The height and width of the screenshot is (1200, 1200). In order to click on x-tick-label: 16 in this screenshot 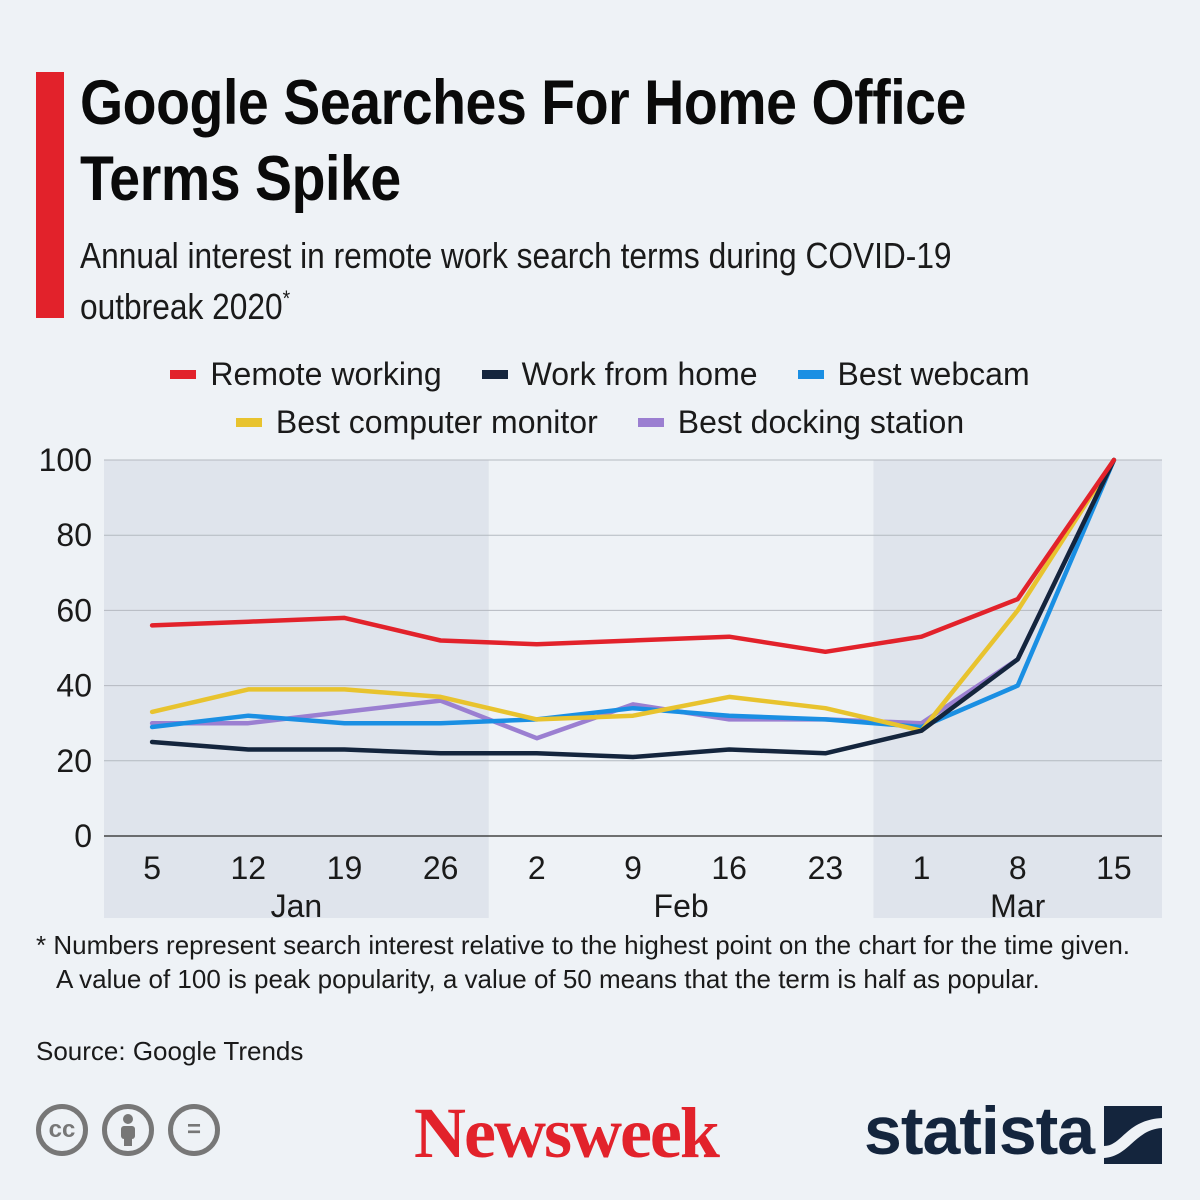, I will do `click(729, 868)`.